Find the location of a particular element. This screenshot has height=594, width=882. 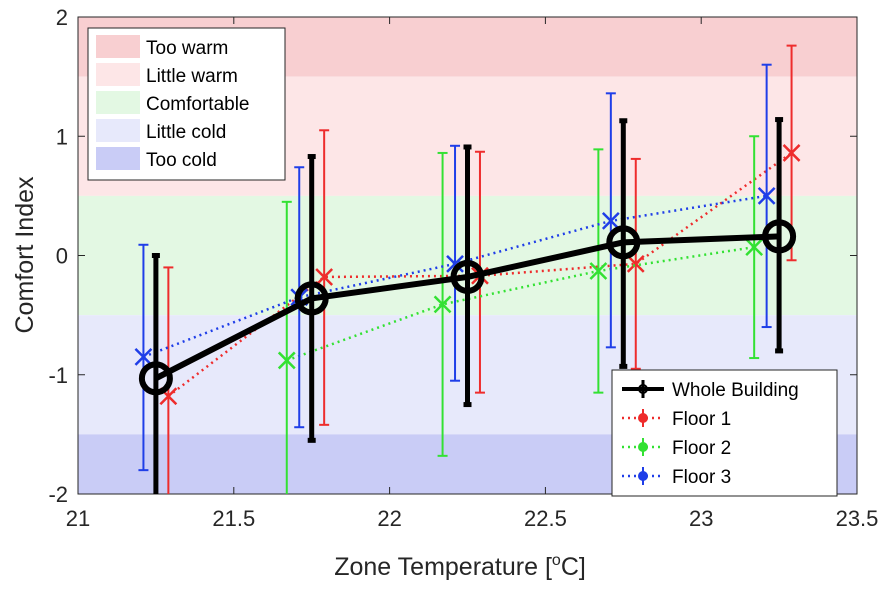

x-tick-label: 23 is located at coordinates (701, 518).